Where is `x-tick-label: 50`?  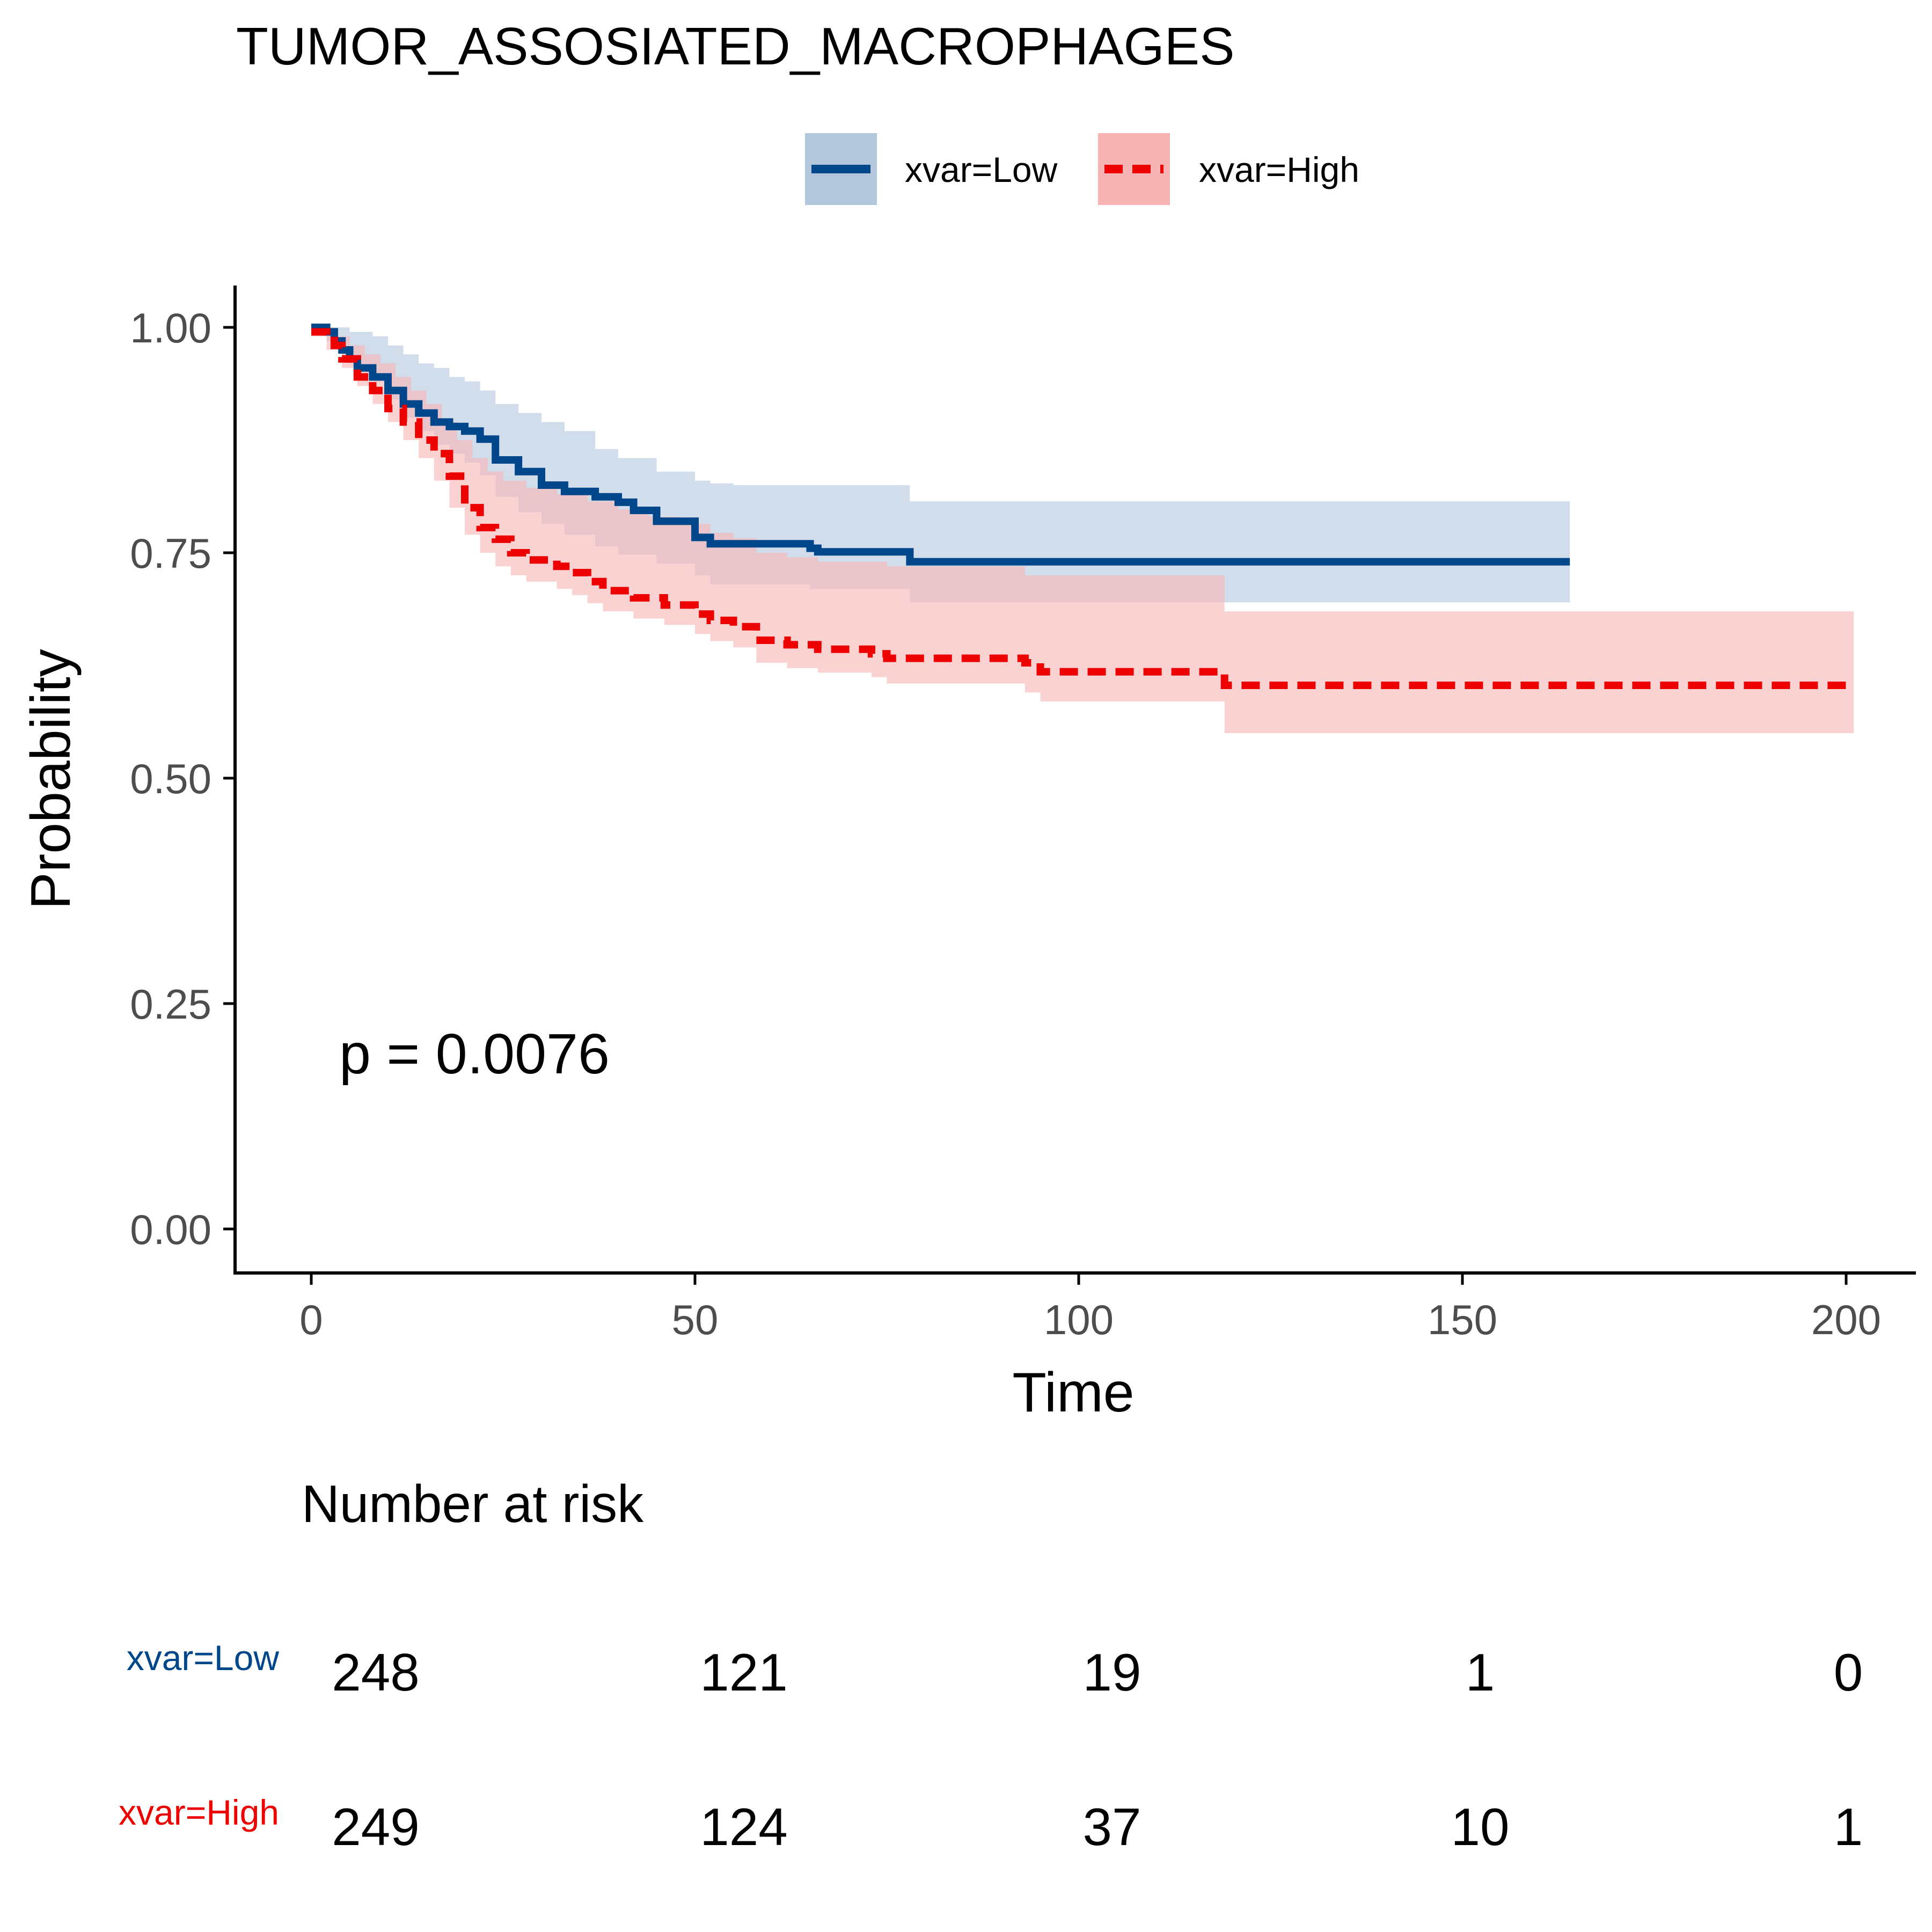
x-tick-label: 50 is located at coordinates (695, 1319).